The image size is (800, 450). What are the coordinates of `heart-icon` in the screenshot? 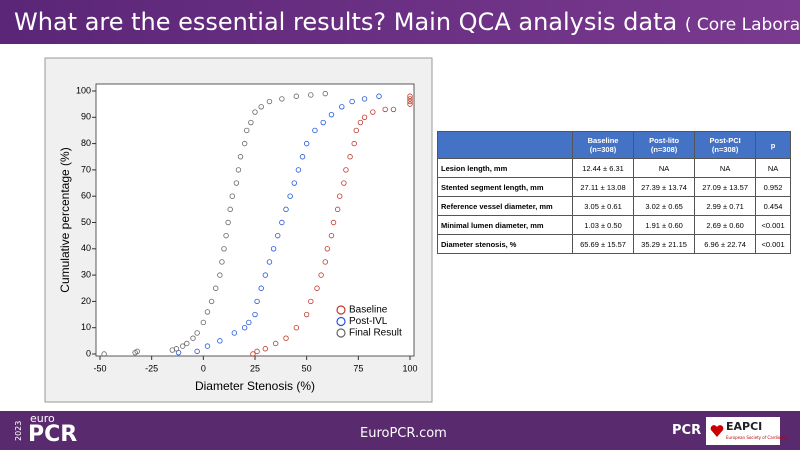 It's located at (717, 431).